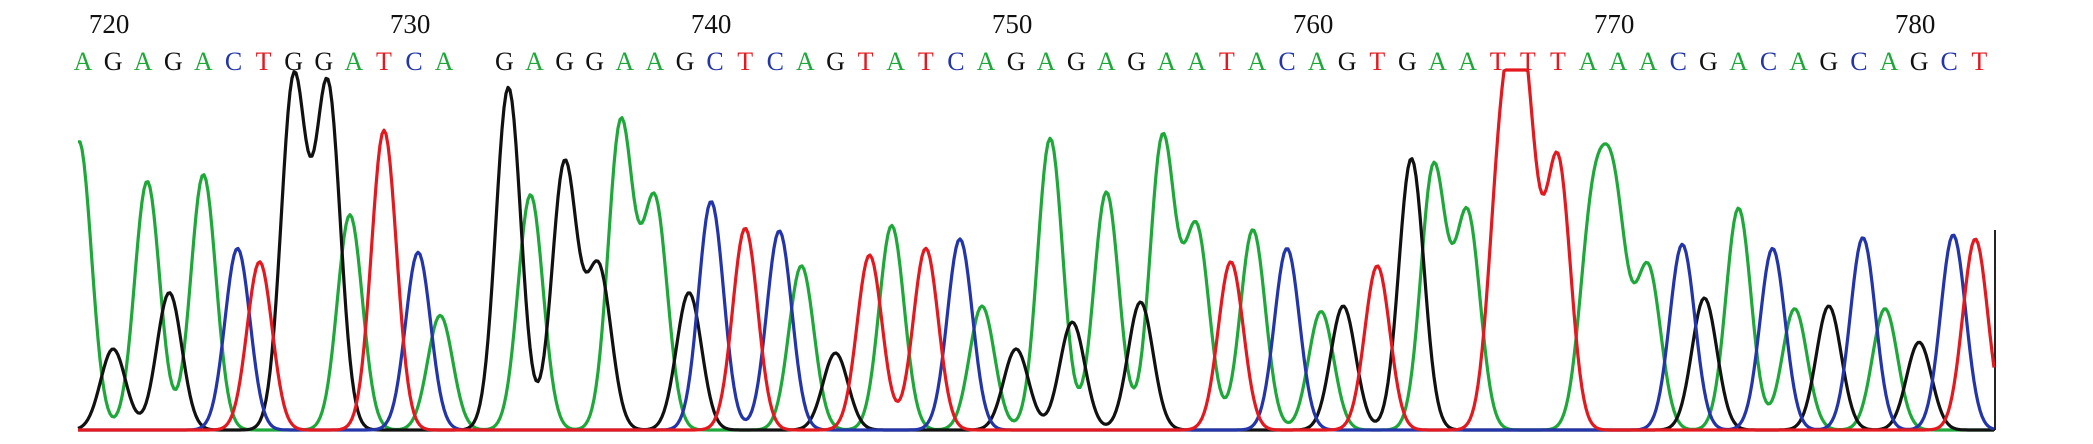  Describe the element at coordinates (1915, 24) in the screenshot. I see `position-label: 780` at that location.